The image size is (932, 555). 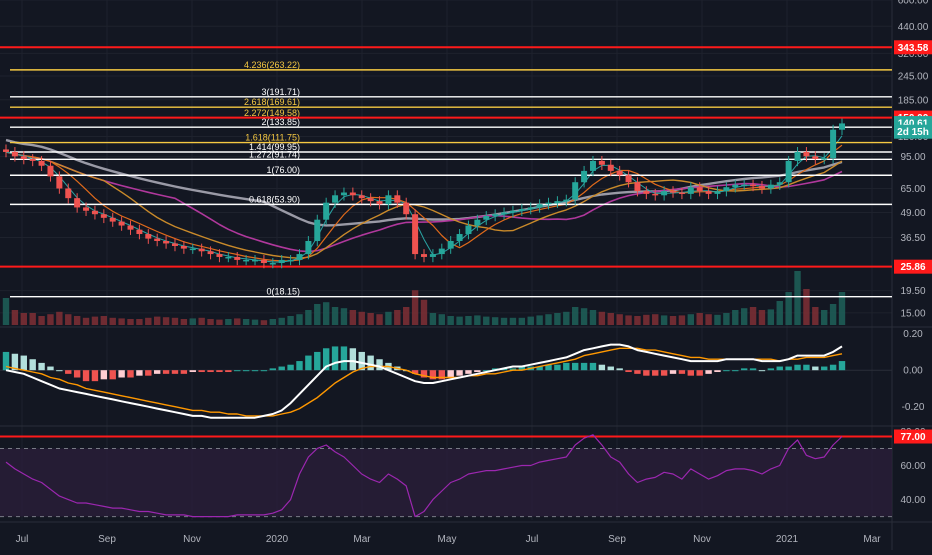 I want to click on countdown-badge-text: 2d 15h, so click(x=913, y=132).